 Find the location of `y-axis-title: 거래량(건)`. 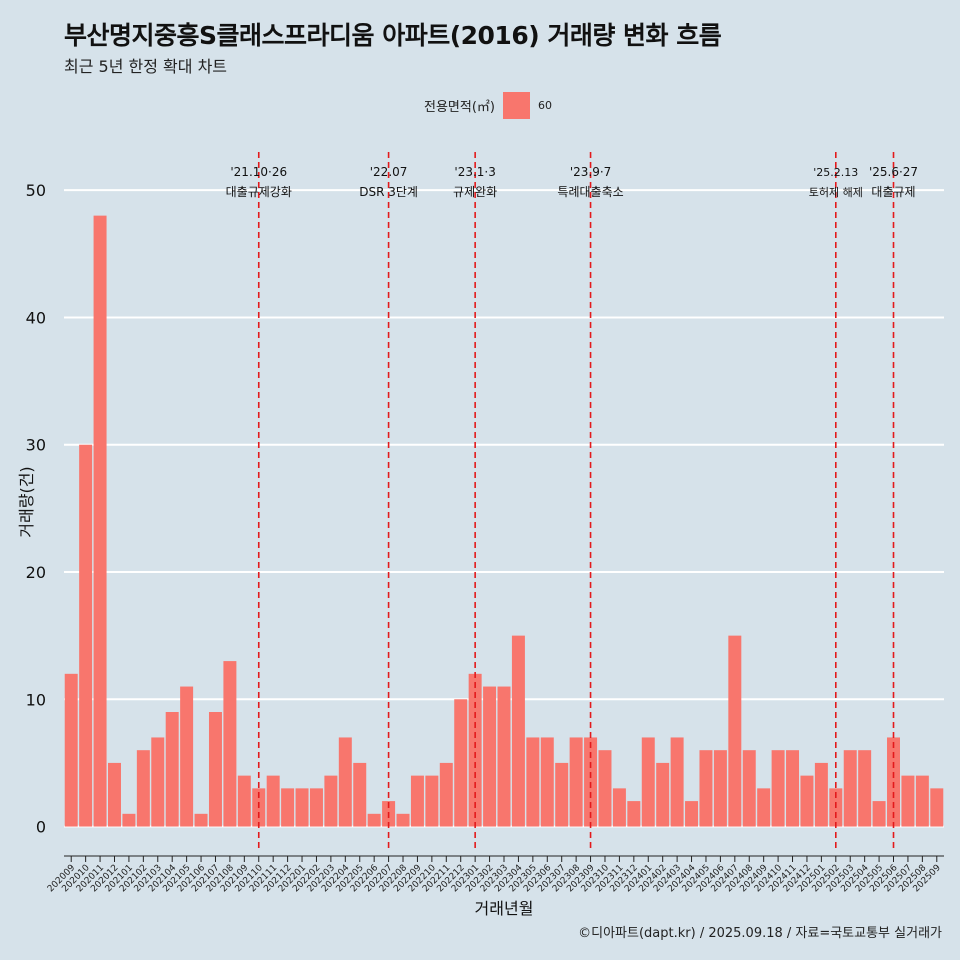

y-axis-title: 거래량(건) is located at coordinates (26, 501).